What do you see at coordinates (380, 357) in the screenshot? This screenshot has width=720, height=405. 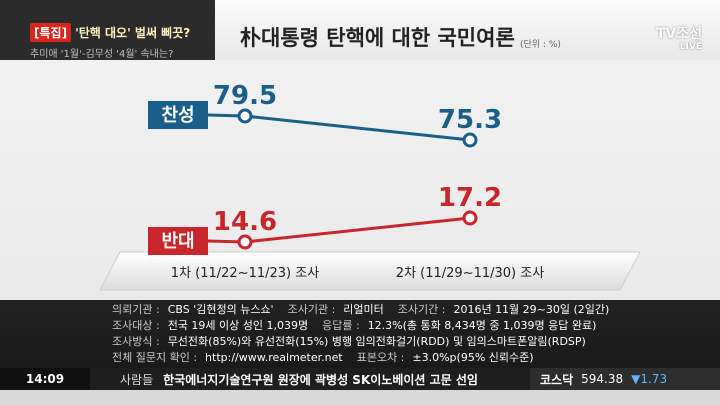 I see `info-label: 표본오차 :` at bounding box center [380, 357].